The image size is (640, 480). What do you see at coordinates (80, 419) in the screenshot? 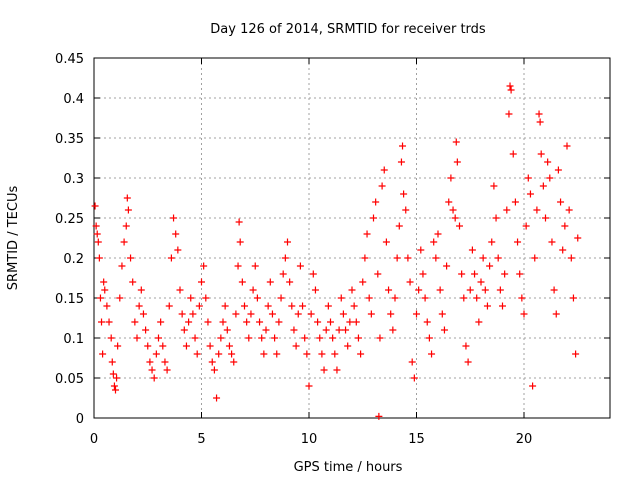
I see `y-tick-label: 0` at bounding box center [80, 419].